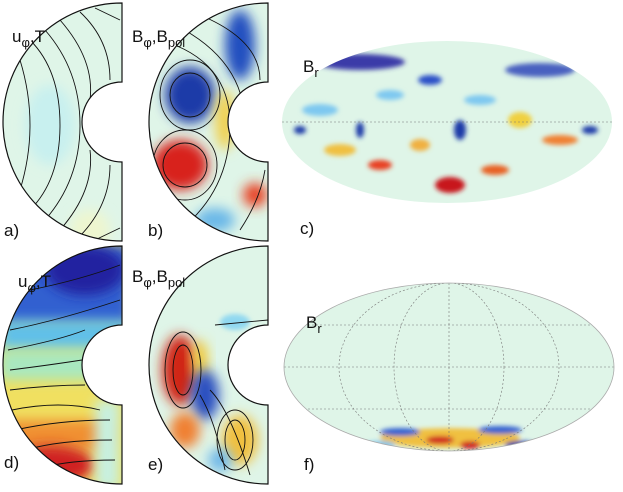 This screenshot has height=492, width=623. I want to click on panel-label: e), so click(155, 464).